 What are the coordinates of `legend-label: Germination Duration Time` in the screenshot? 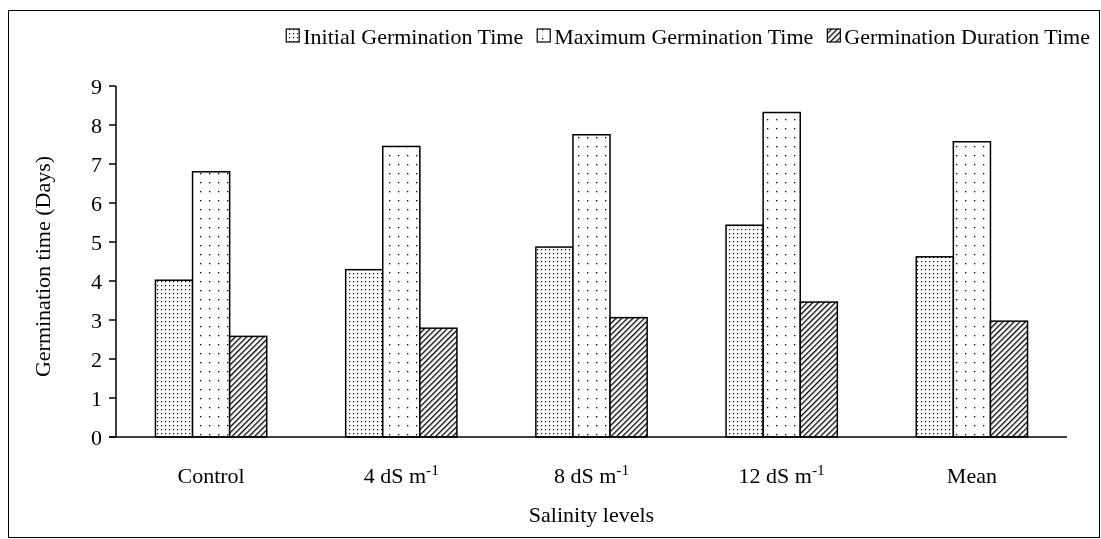 It's located at (967, 36).